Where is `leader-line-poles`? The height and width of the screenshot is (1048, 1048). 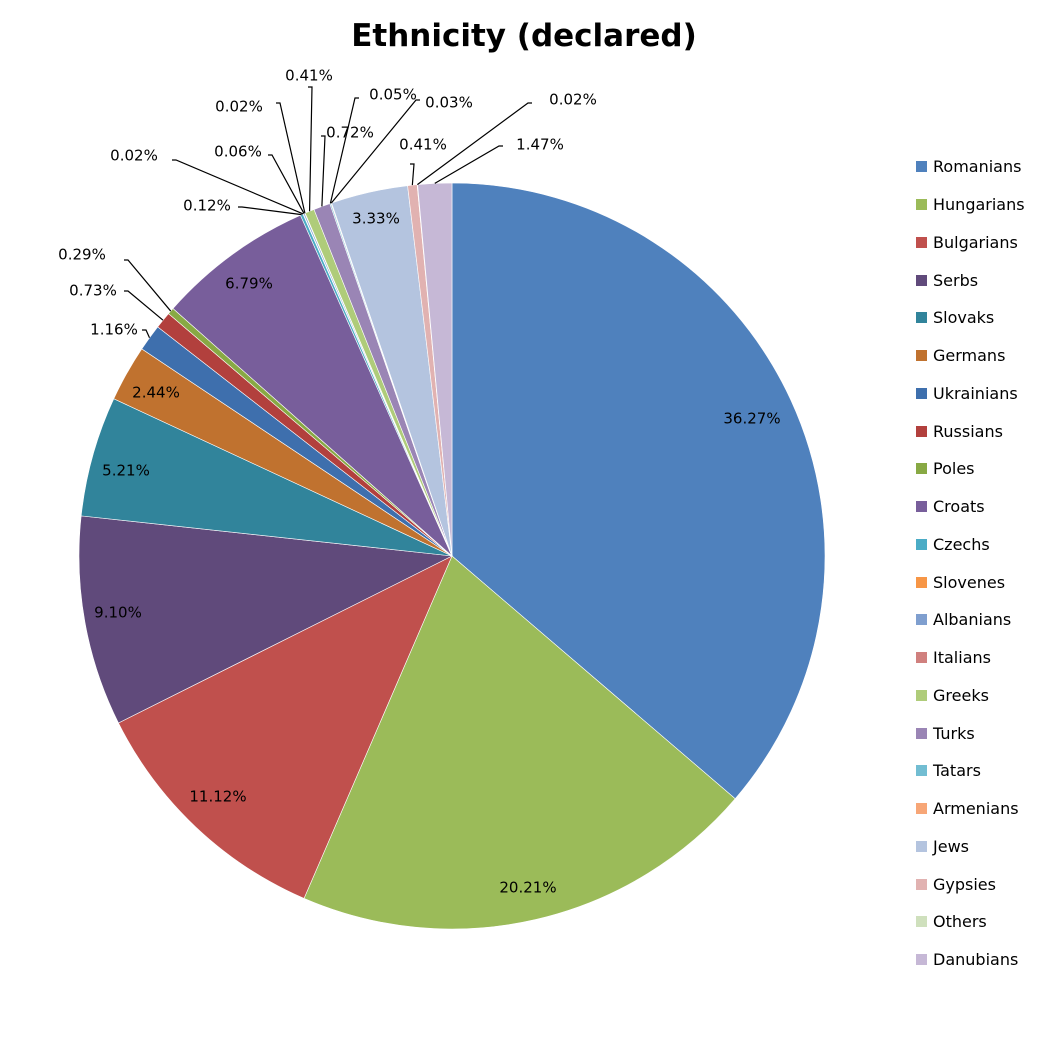
leader-line-poles is located at coordinates (148, 285).